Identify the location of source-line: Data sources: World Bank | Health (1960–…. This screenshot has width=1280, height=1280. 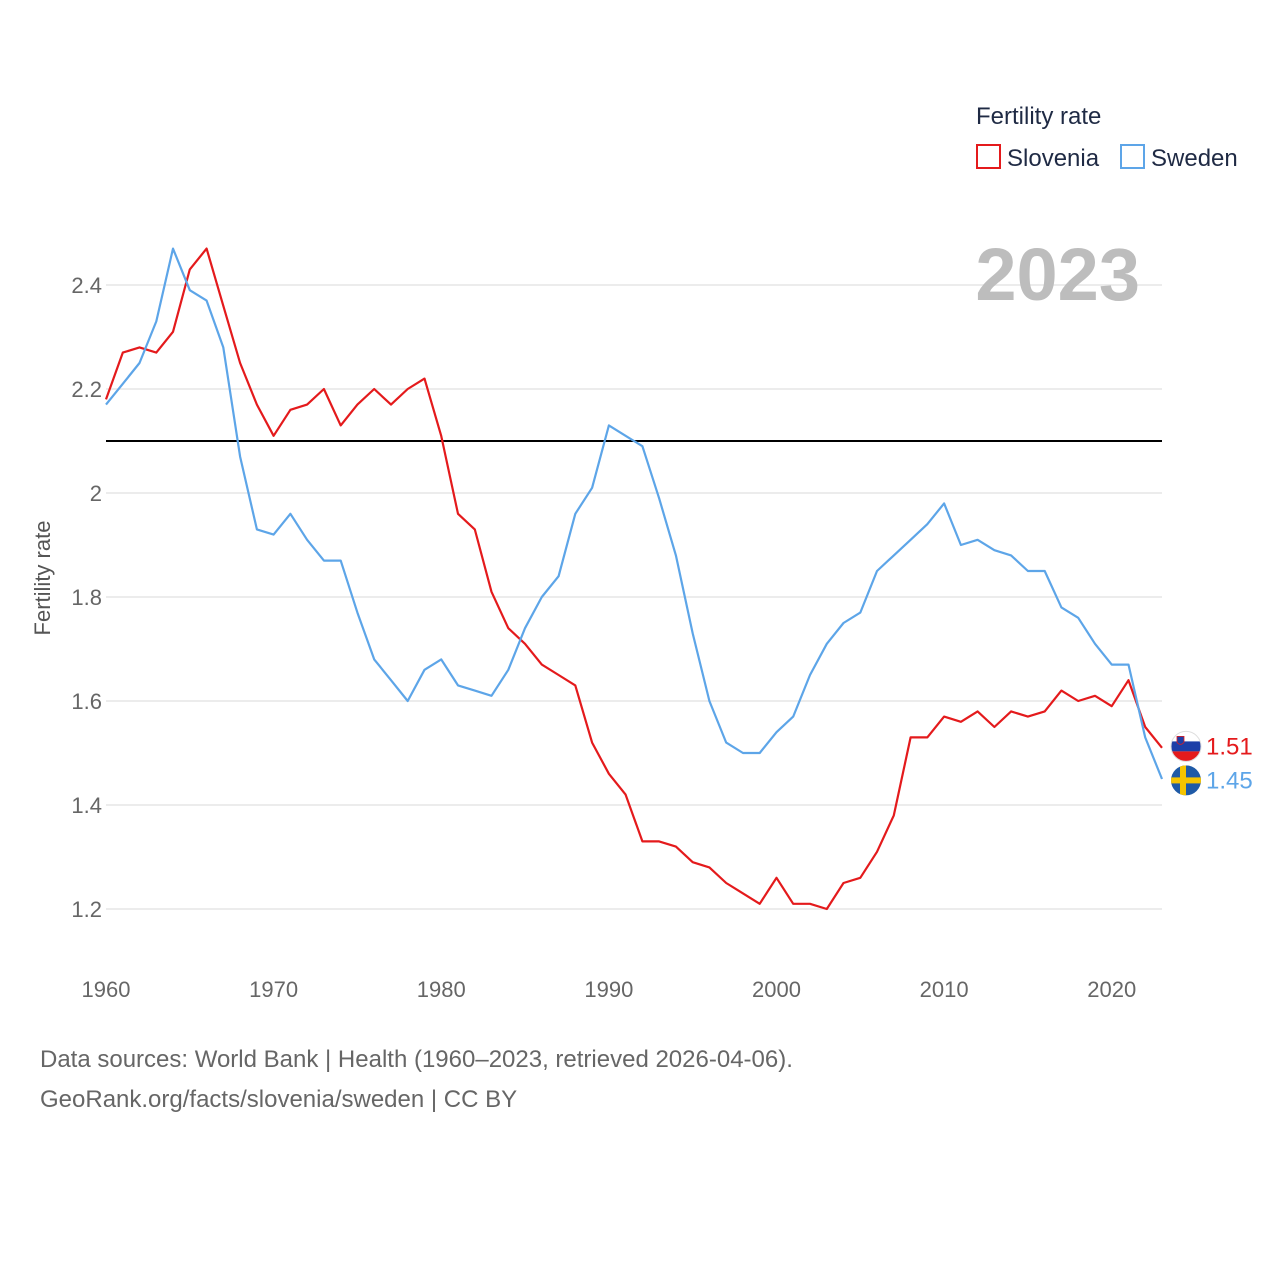
(416, 1059).